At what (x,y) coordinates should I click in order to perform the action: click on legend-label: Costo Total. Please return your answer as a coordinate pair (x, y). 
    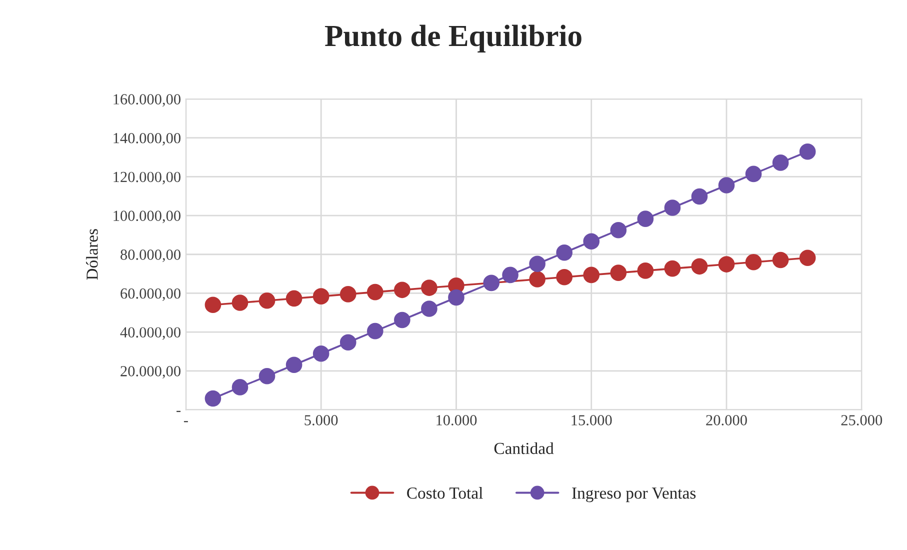
    Looking at the image, I should click on (445, 493).